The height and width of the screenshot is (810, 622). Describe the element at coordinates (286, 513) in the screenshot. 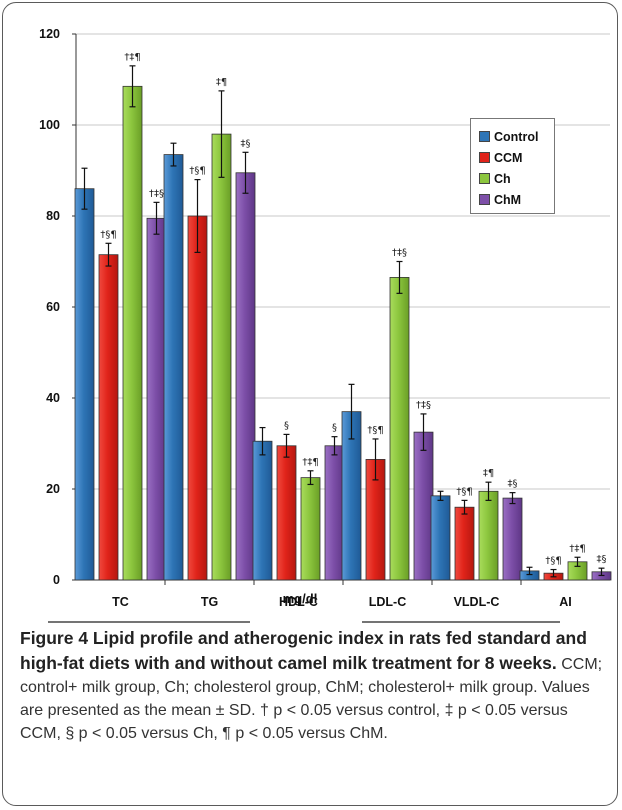

I see `bar-hdl-c-ccm` at that location.